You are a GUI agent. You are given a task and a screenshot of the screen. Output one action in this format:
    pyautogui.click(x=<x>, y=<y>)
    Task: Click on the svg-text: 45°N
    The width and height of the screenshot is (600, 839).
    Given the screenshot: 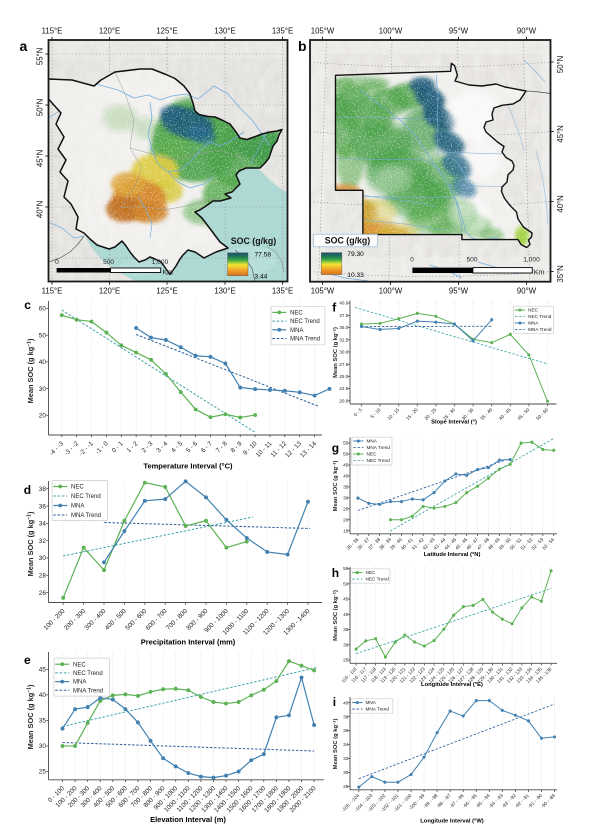 What is the action you would take?
    pyautogui.click(x=560, y=133)
    